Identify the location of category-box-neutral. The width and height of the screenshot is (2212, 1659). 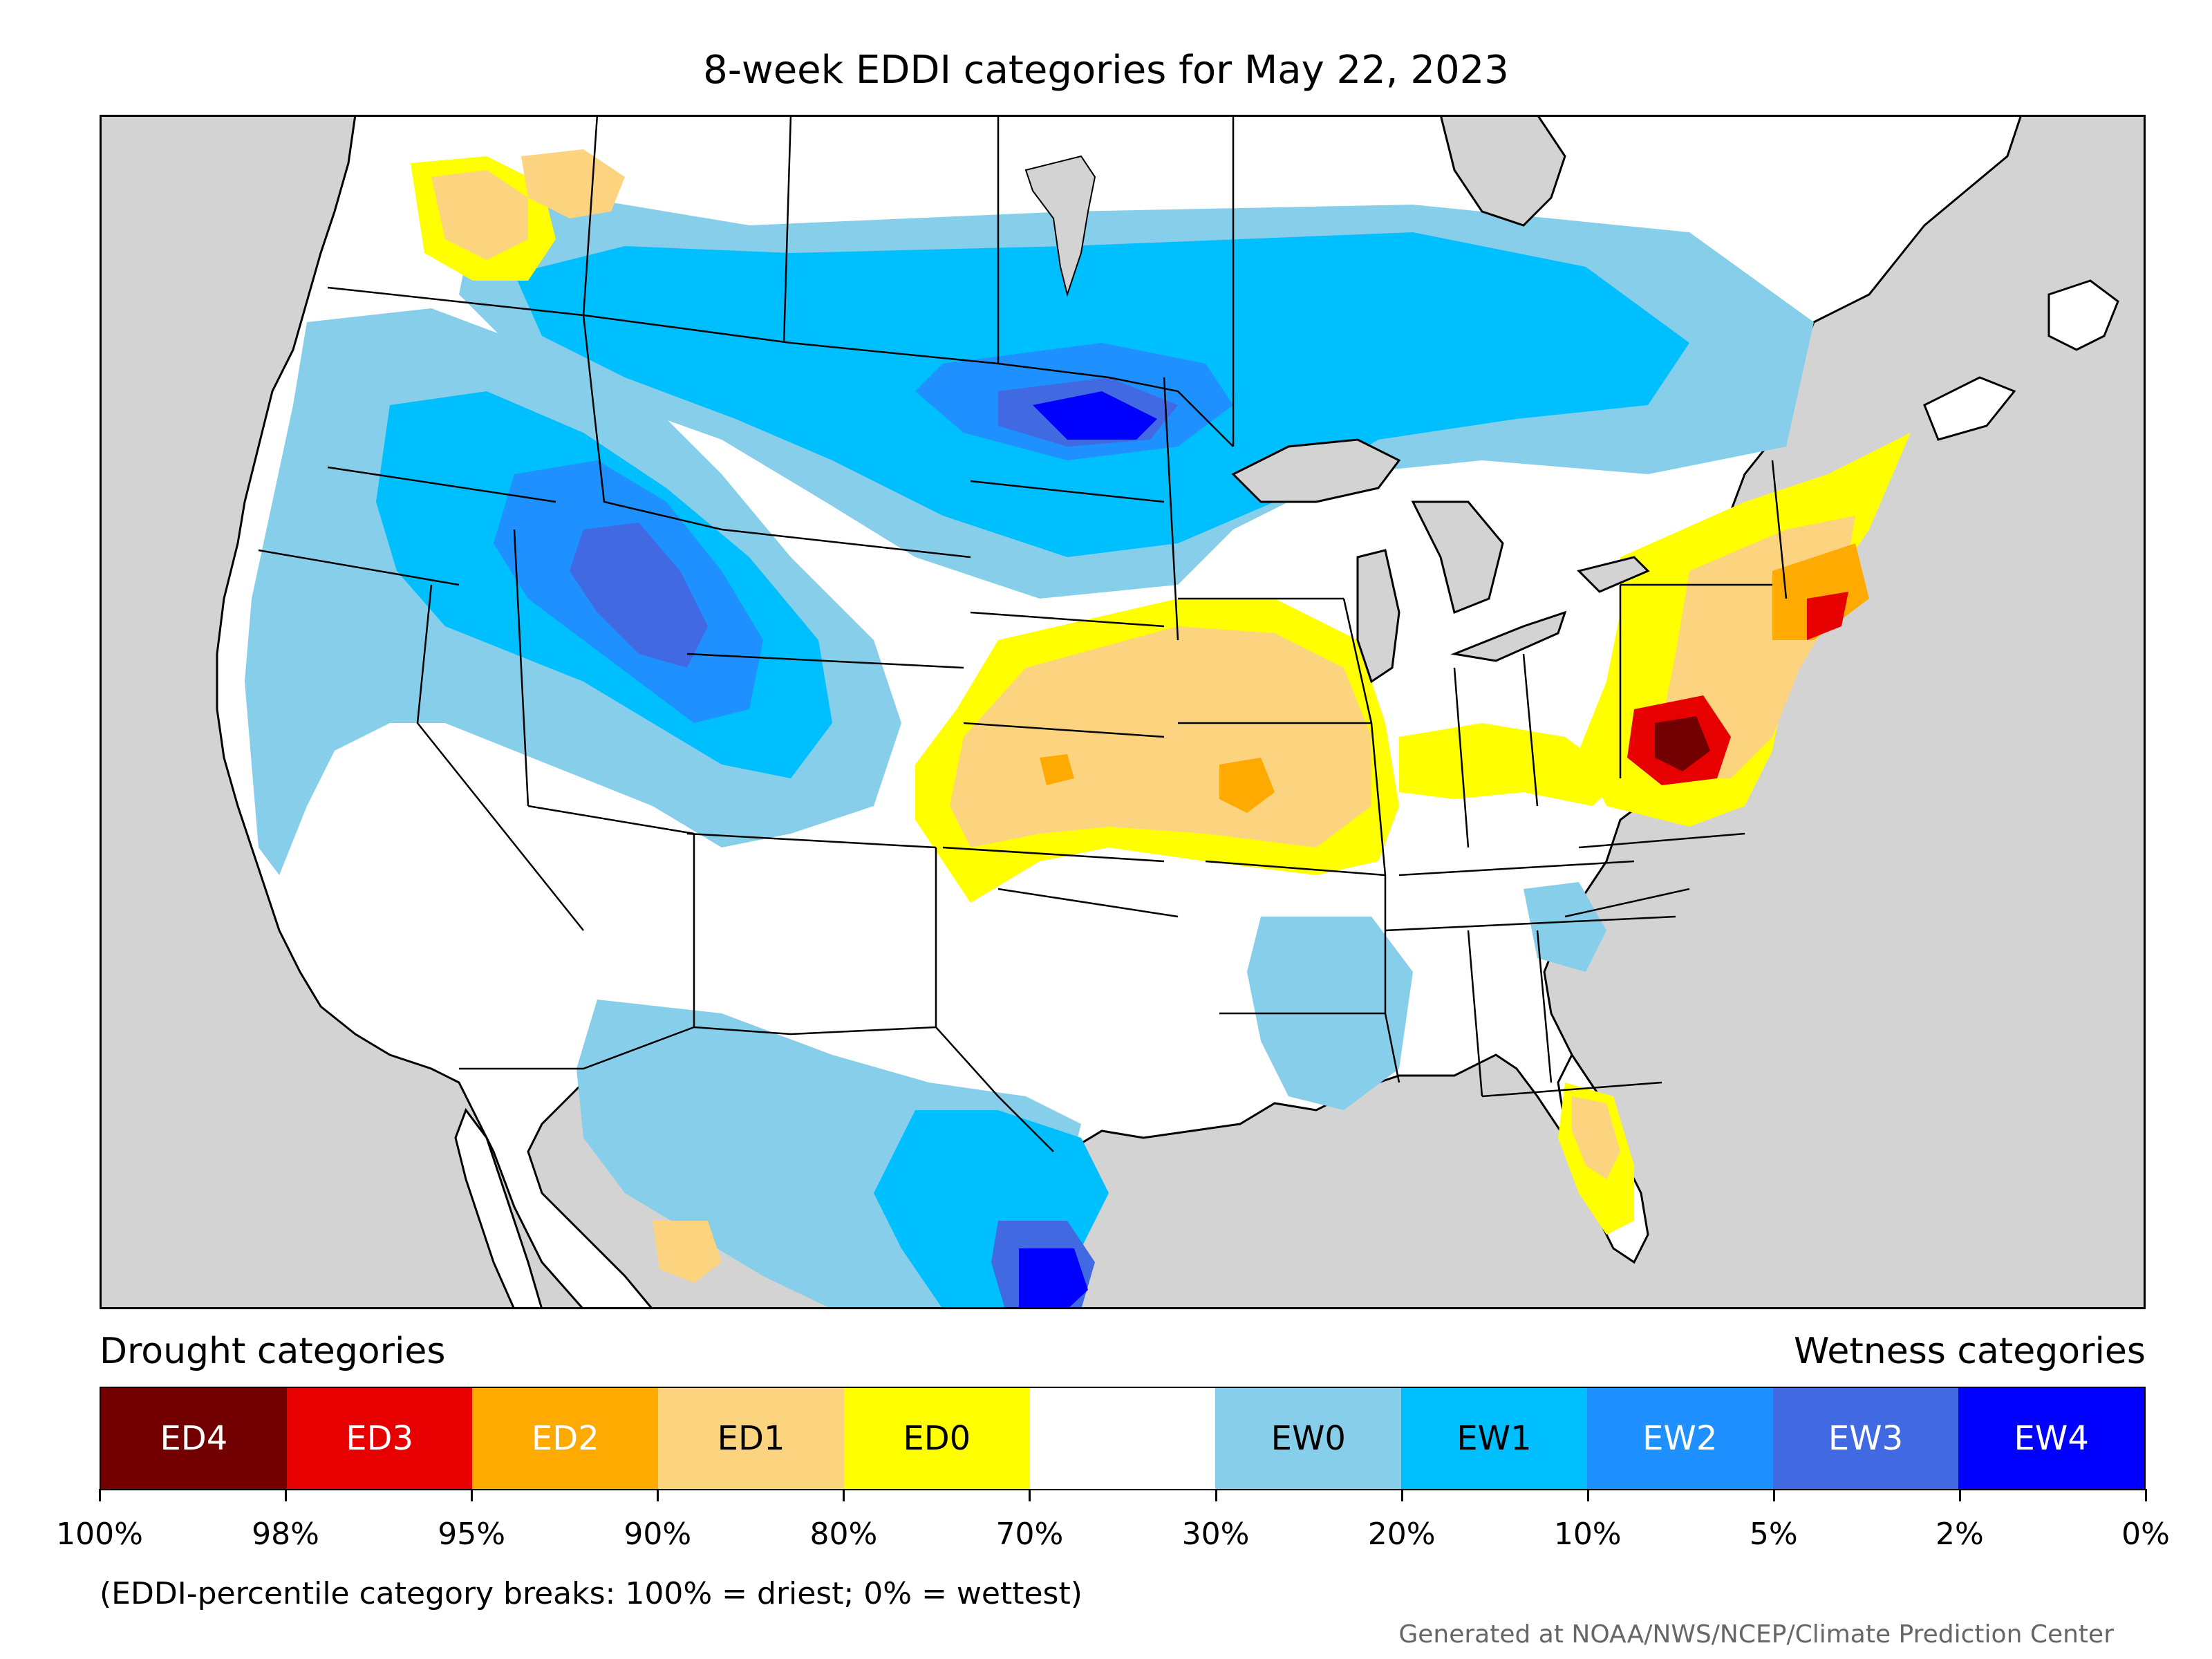
(1122, 1438).